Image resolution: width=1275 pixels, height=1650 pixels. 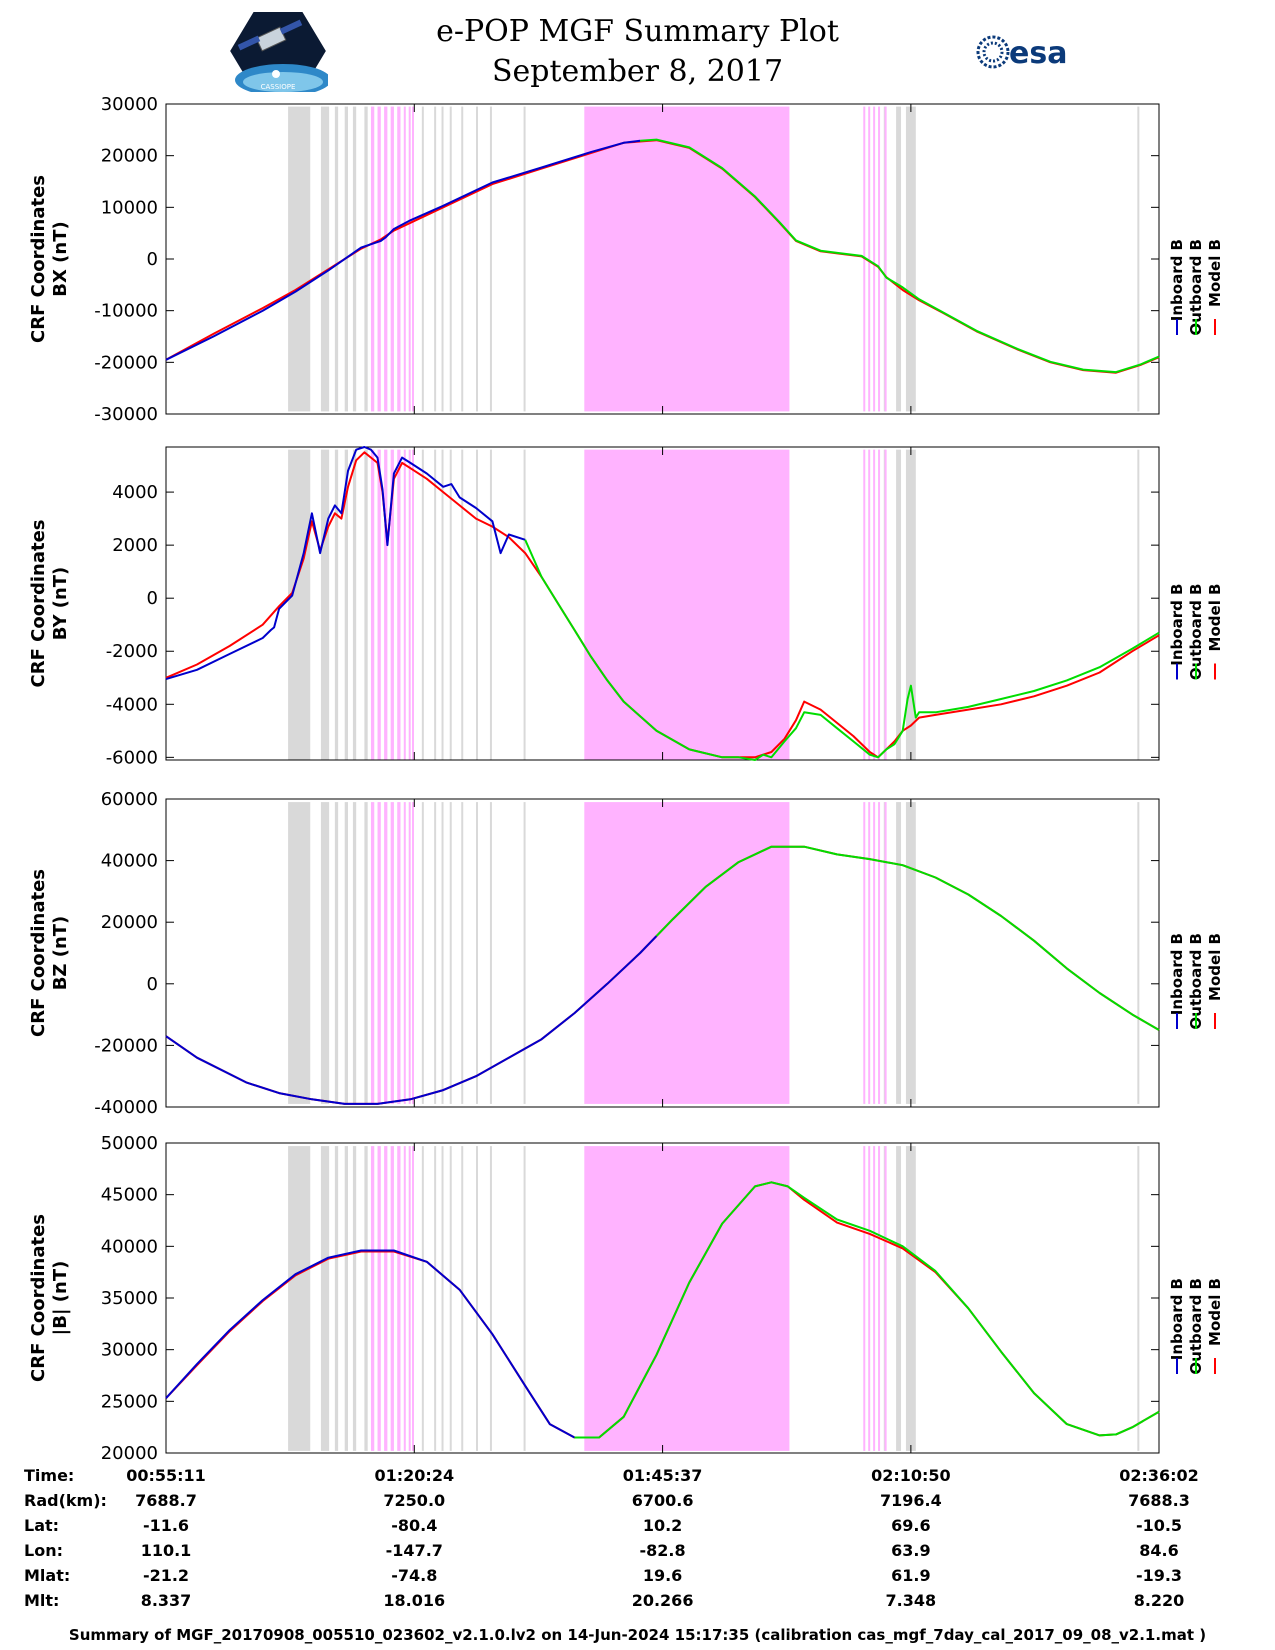 What do you see at coordinates (414, 1575) in the screenshot?
I see `info-row-value: -74.8` at bounding box center [414, 1575].